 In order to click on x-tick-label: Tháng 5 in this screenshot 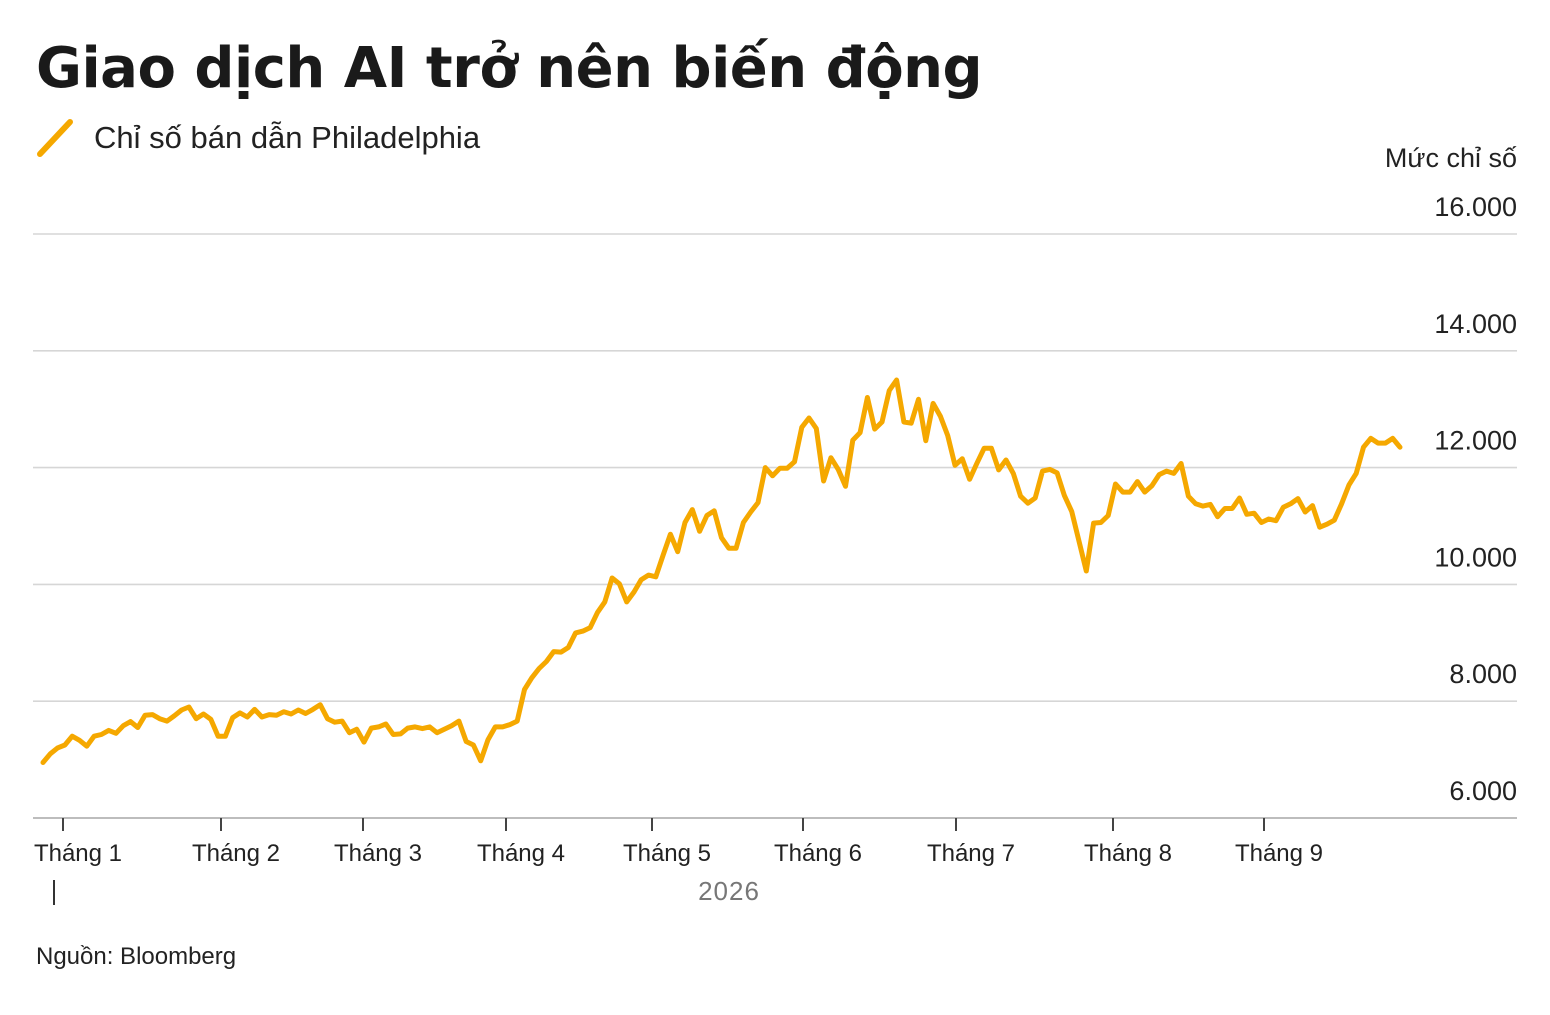, I will do `click(667, 853)`.